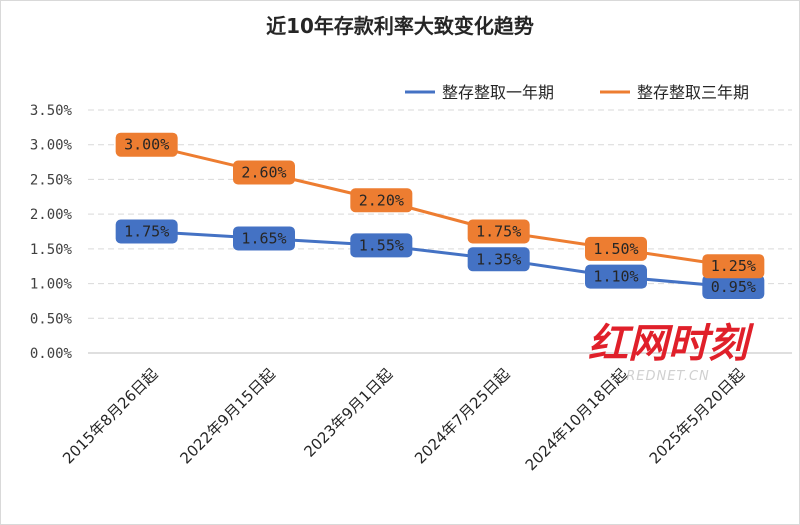  I want to click on legend-item: 整存整取一年期, so click(479, 92).